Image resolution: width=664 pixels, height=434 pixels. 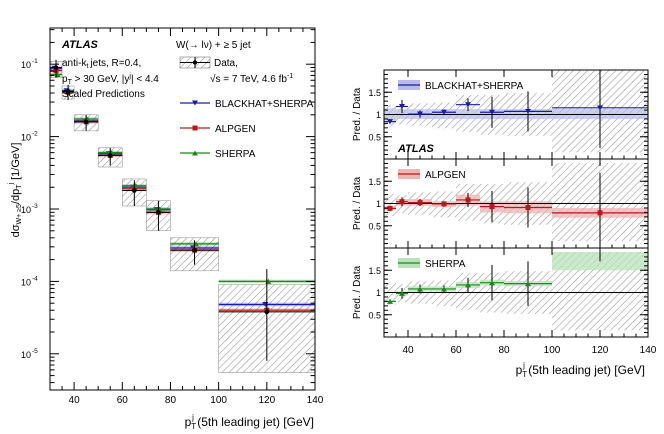 I want to click on legend-data-marker, so click(x=195, y=62).